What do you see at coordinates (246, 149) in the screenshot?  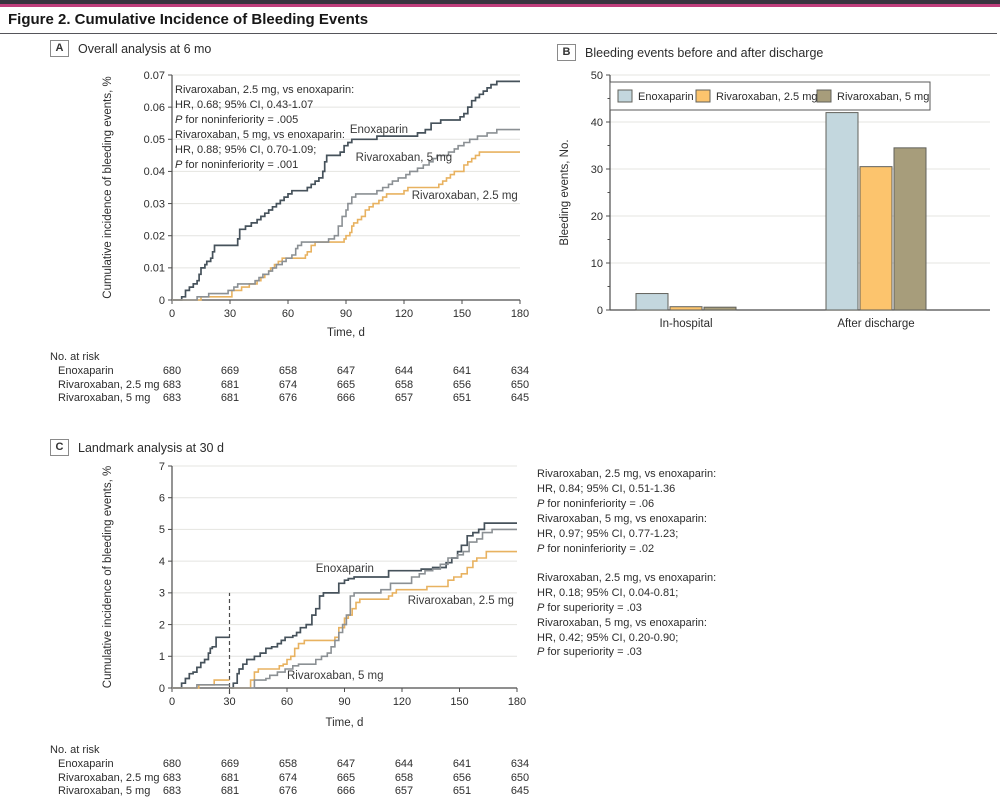 I see `annotation-line: HR, 0.88; 95% CI, 0.70-1.09;` at bounding box center [246, 149].